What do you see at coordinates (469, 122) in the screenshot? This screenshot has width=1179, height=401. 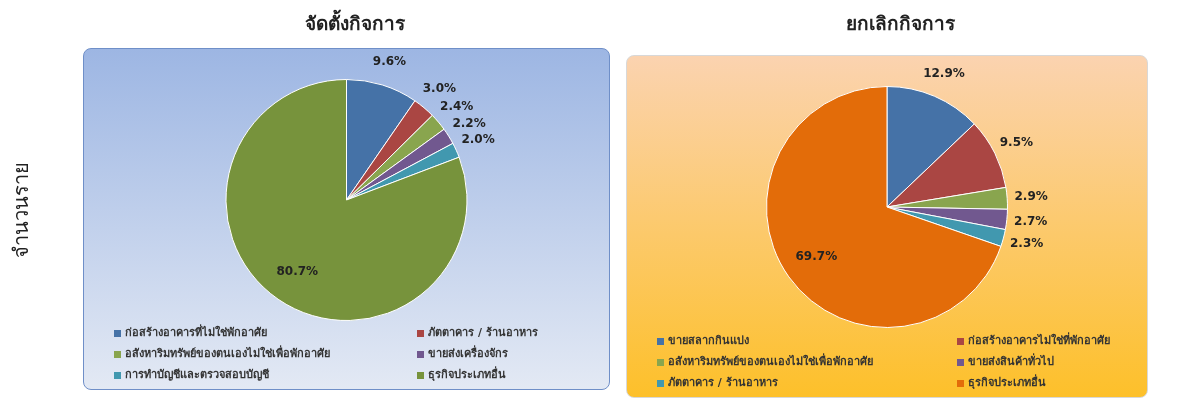 I see `data-label: 2.2%` at bounding box center [469, 122].